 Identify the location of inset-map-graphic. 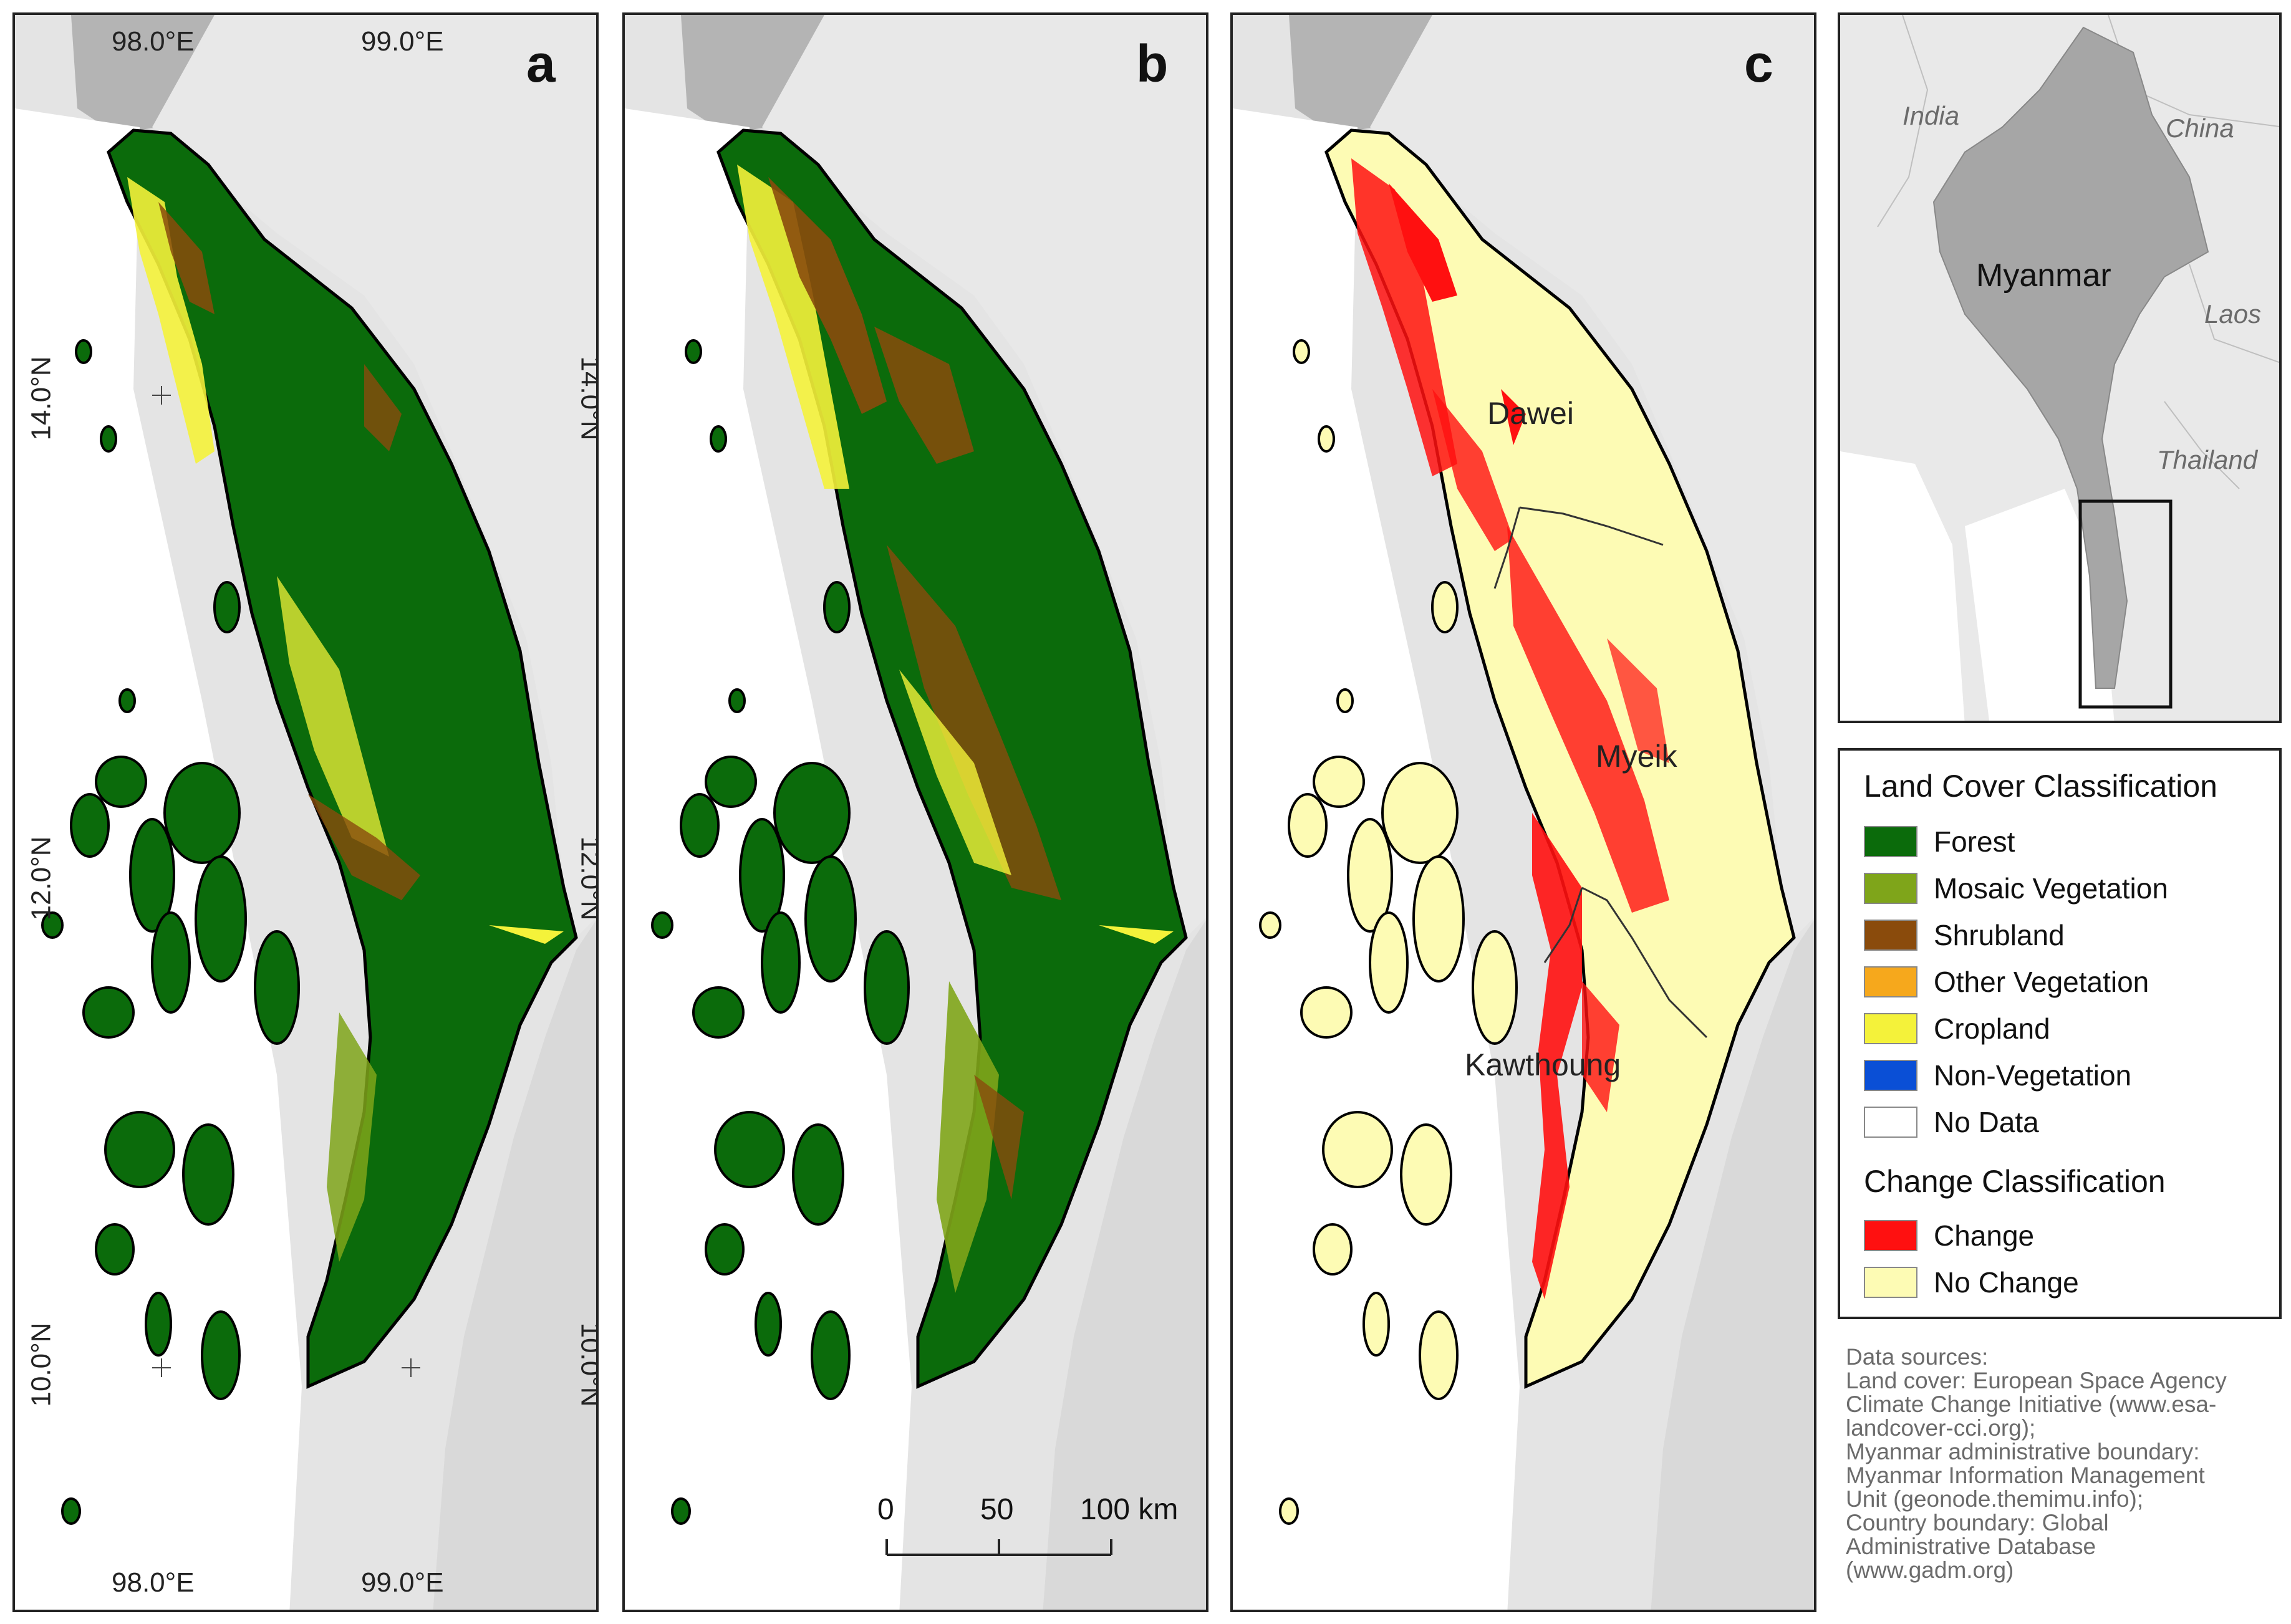
(2059, 368).